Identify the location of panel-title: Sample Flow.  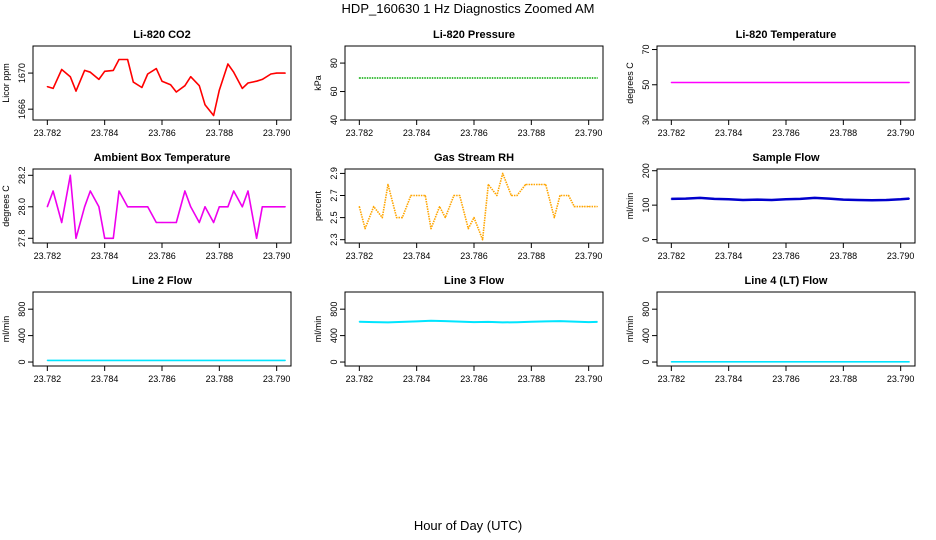
(786, 158).